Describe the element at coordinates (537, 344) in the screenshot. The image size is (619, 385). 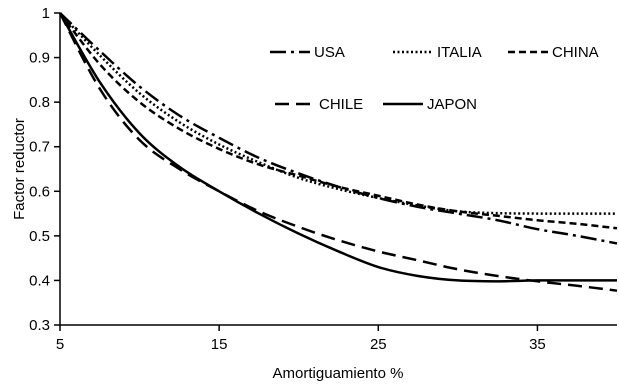
I see `x-tick-label: 35` at that location.